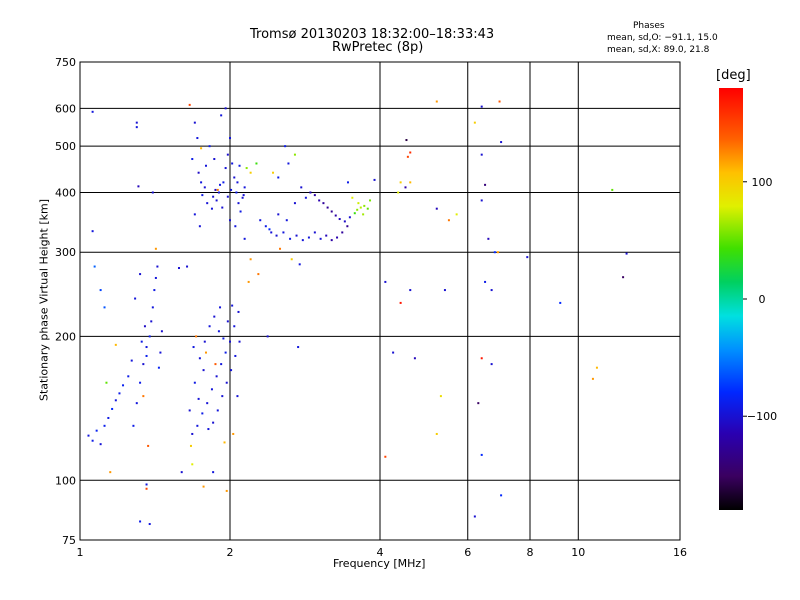 The image size is (800, 600). I want to click on colorbar, so click(731, 299).